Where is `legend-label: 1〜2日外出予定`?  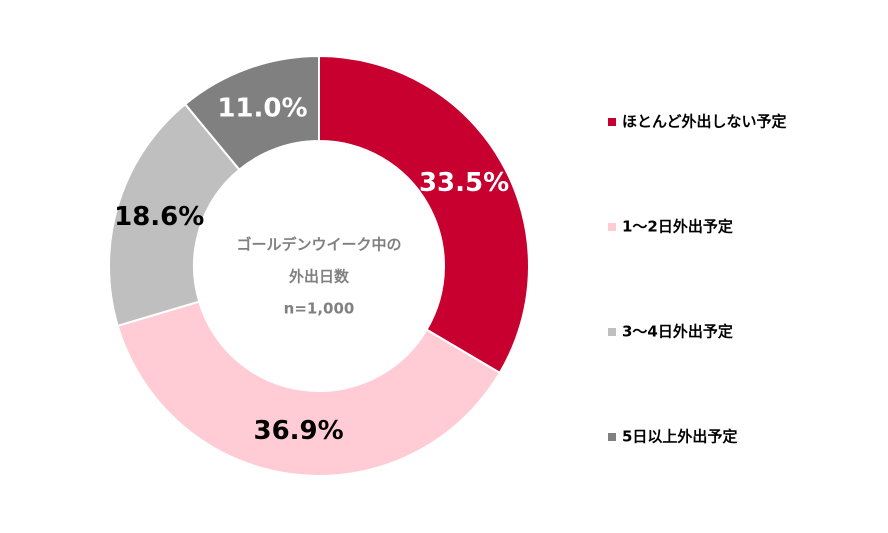 legend-label: 1〜2日外出予定 is located at coordinates (677, 227).